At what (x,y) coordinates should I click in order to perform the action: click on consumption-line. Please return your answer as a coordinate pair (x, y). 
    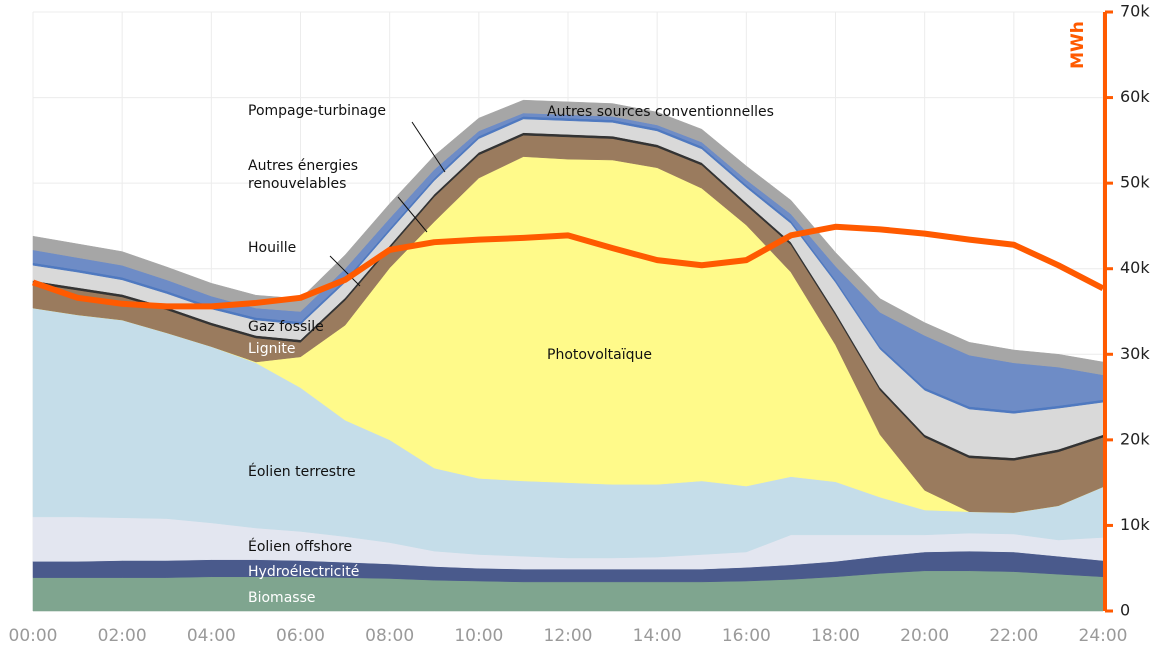
    Looking at the image, I should click on (568, 266).